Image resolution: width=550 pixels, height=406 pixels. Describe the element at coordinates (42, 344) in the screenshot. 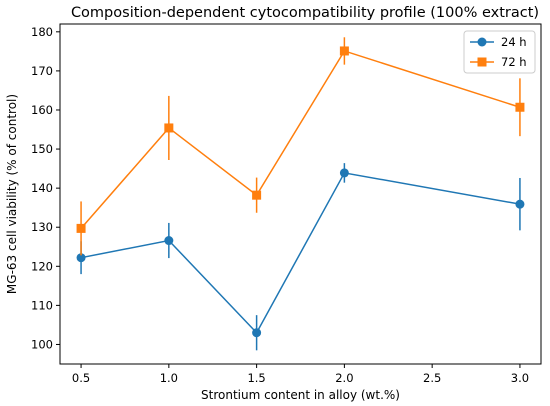

I see `y-tick-label: 100` at that location.